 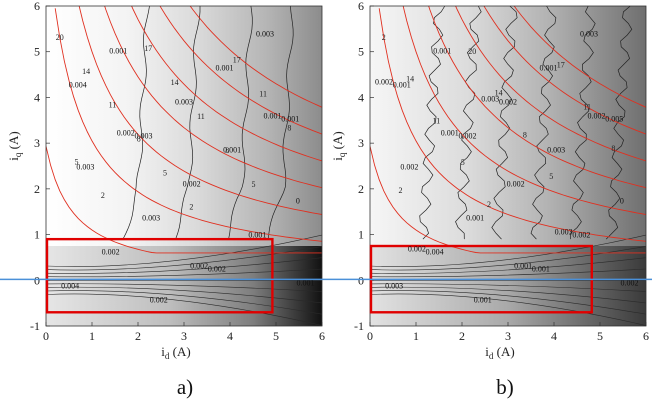 What do you see at coordinates (148, 48) in the screenshot?
I see `red-contour-label: 17` at bounding box center [148, 48].